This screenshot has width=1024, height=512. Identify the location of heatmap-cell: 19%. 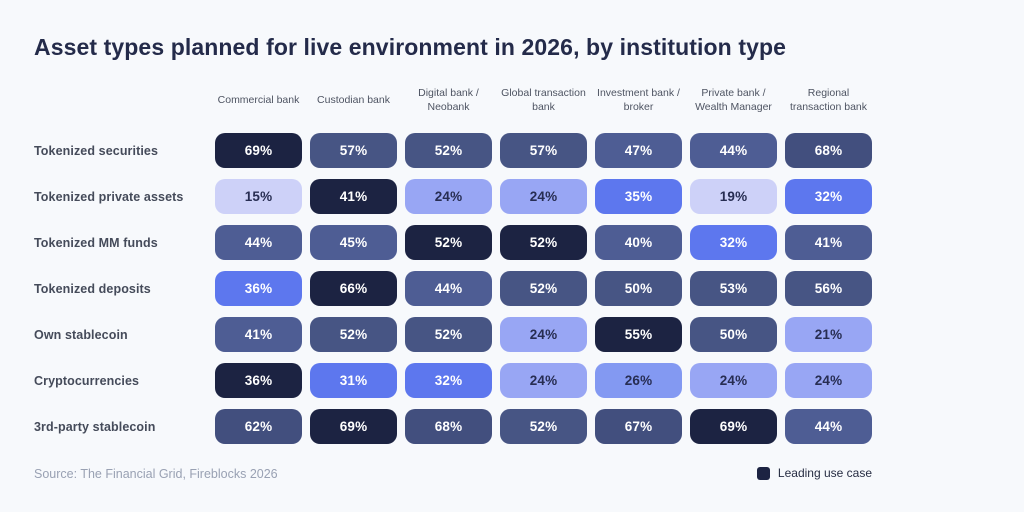
(733, 196).